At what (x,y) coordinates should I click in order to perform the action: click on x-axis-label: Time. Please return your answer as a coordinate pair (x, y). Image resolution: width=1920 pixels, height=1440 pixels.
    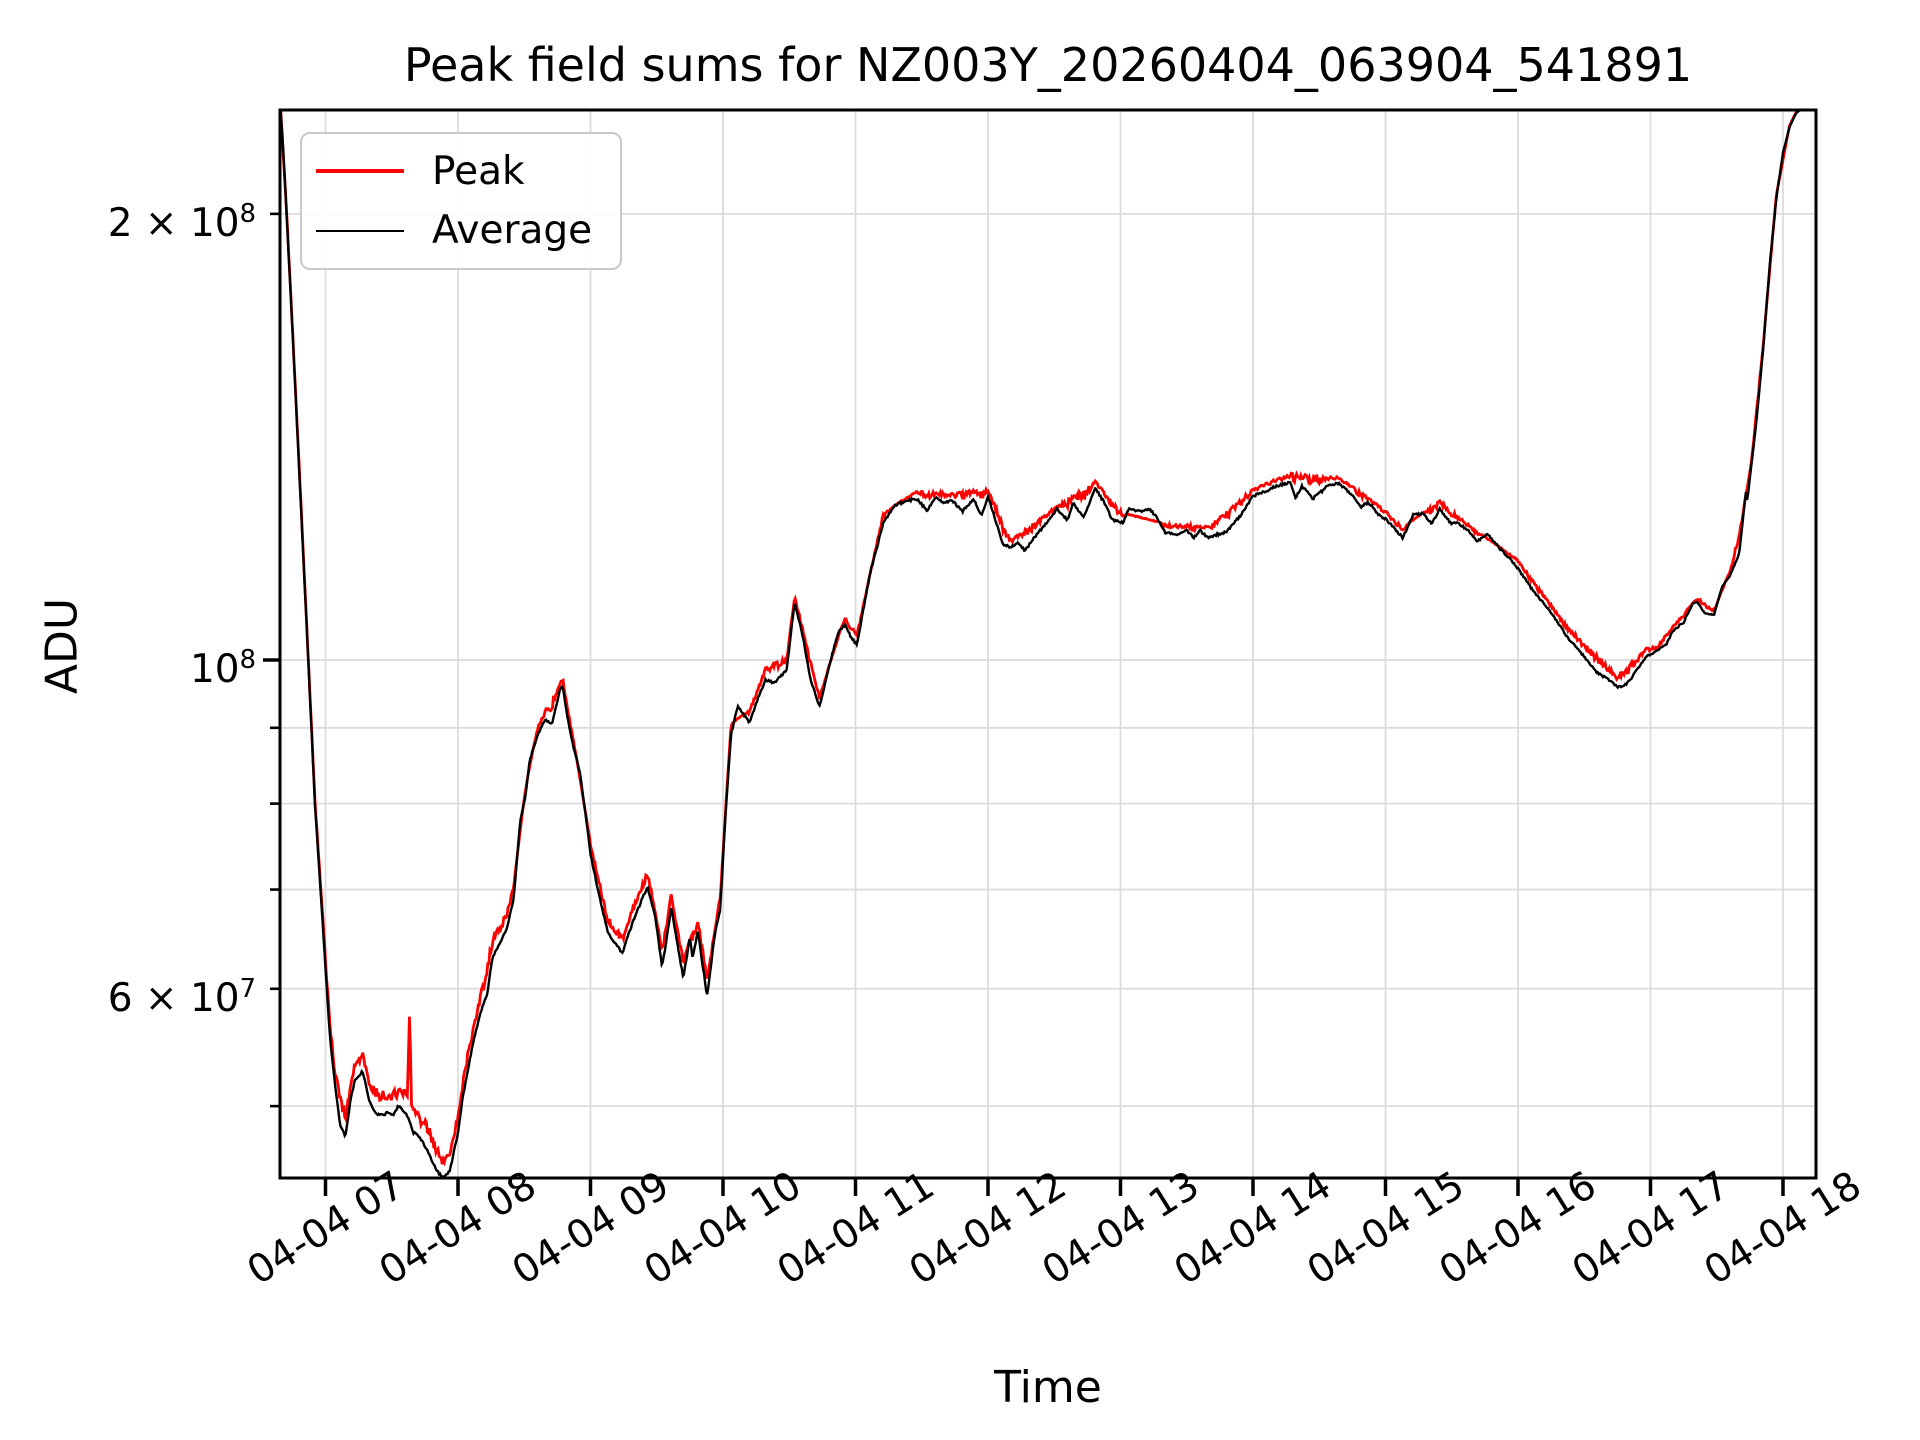
    Looking at the image, I should click on (1048, 1387).